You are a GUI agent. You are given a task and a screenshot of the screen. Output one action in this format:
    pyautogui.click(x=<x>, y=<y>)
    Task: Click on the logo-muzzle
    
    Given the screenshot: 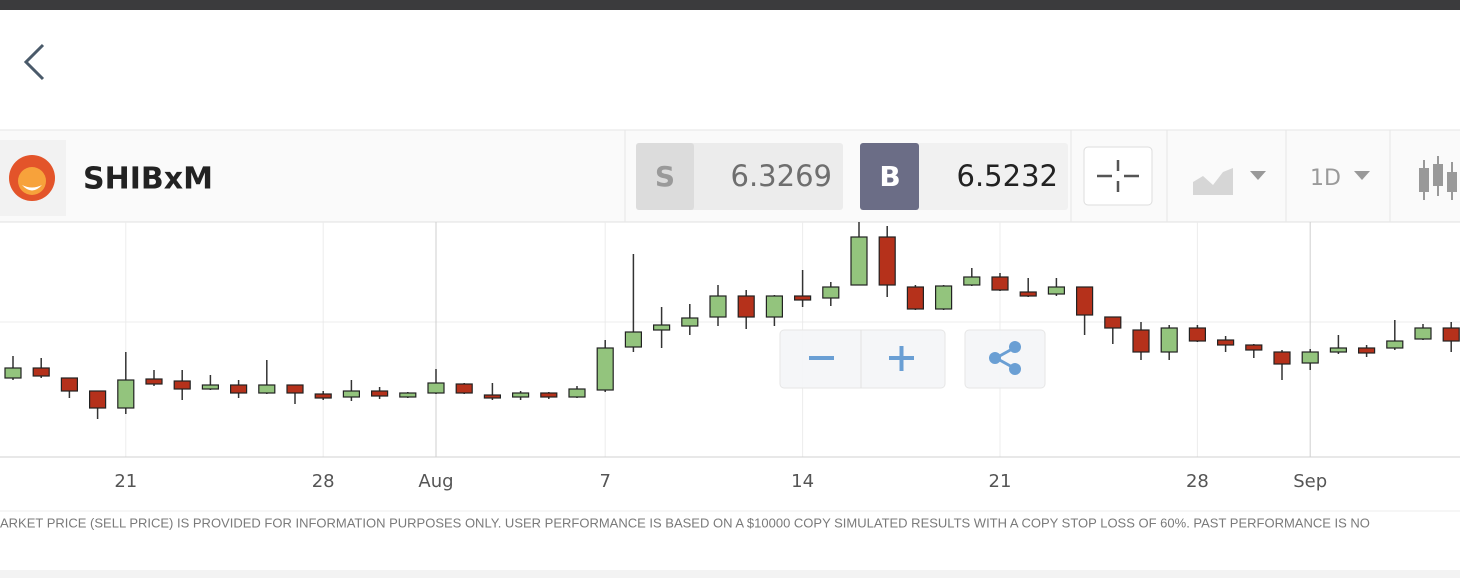 What is the action you would take?
    pyautogui.click(x=32, y=188)
    